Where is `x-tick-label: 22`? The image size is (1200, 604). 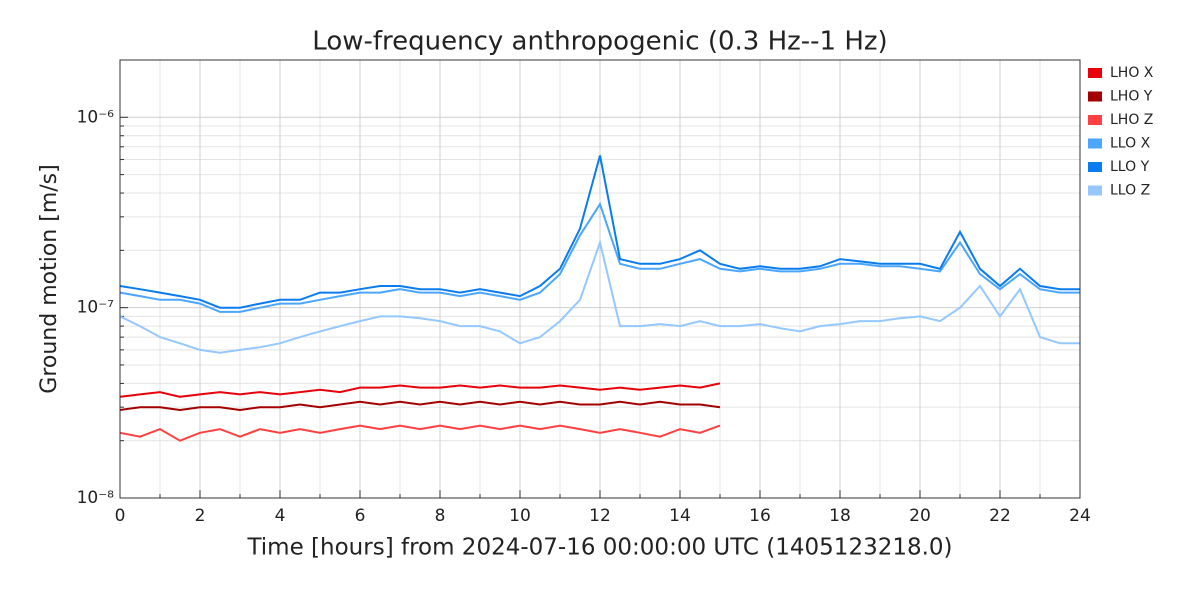
x-tick-label: 22 is located at coordinates (1000, 516).